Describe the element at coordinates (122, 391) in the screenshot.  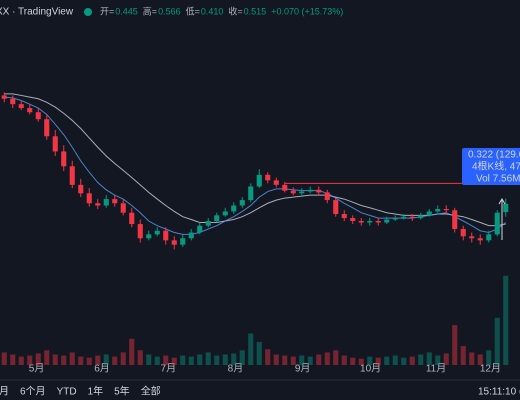
I see `range-button: 5年` at that location.